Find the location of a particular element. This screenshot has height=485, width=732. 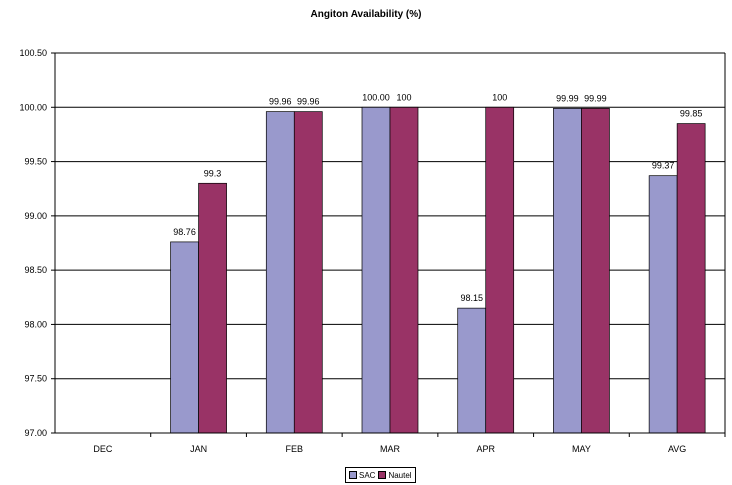

x-tick-label: MAR is located at coordinates (390, 449).